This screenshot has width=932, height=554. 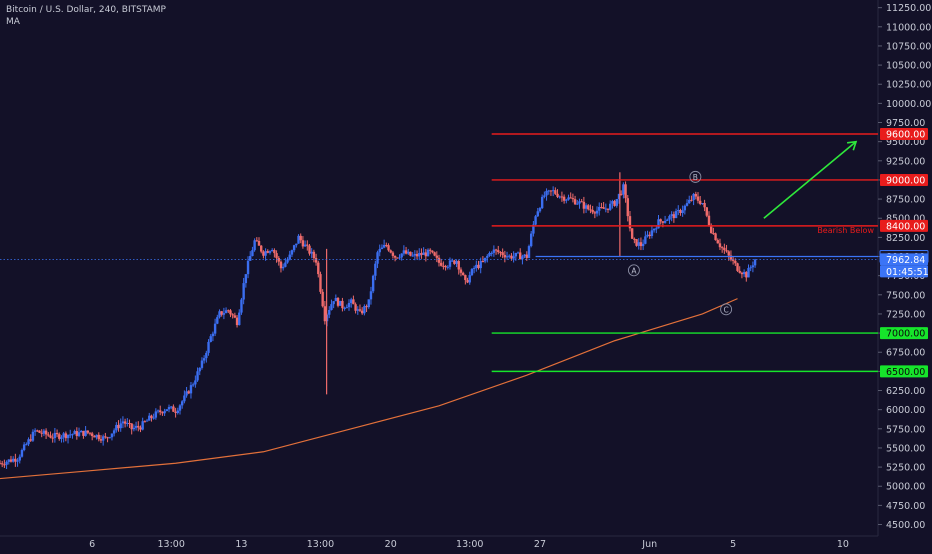 I want to click on support-price-tag, so click(x=904, y=333).